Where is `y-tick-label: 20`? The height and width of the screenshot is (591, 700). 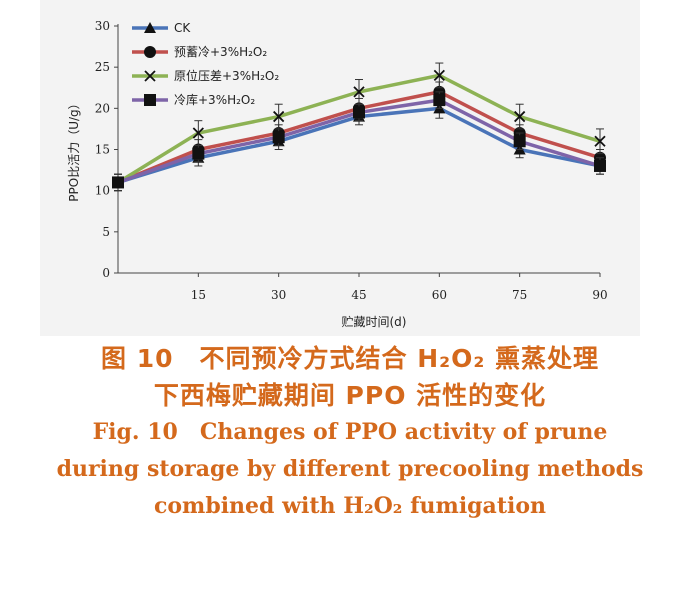 y-tick-label: 20 is located at coordinates (102, 108).